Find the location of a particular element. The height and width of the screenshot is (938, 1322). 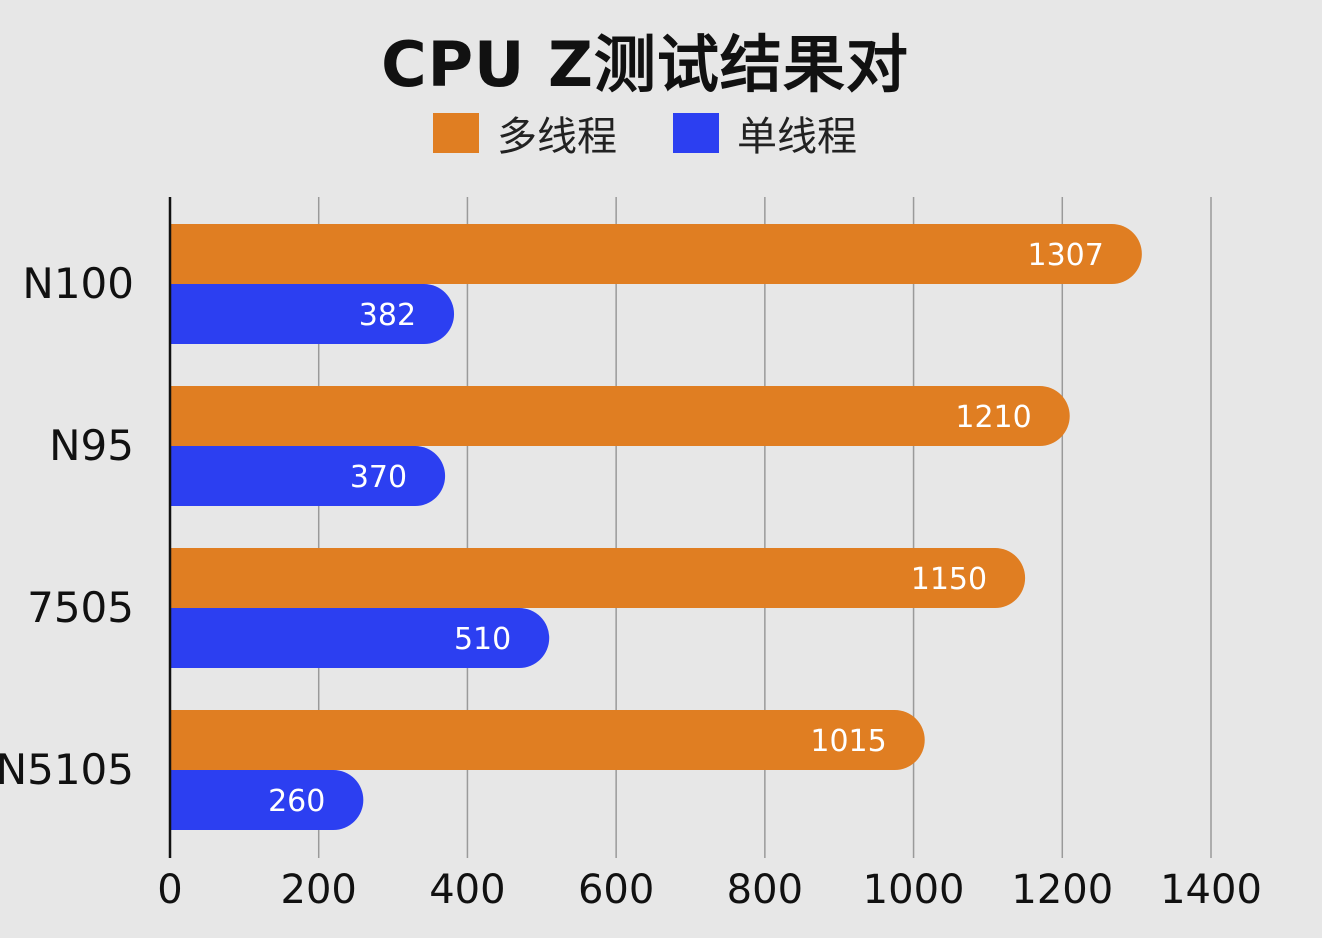

data-label-n95-series-1: 370 is located at coordinates (378, 477).